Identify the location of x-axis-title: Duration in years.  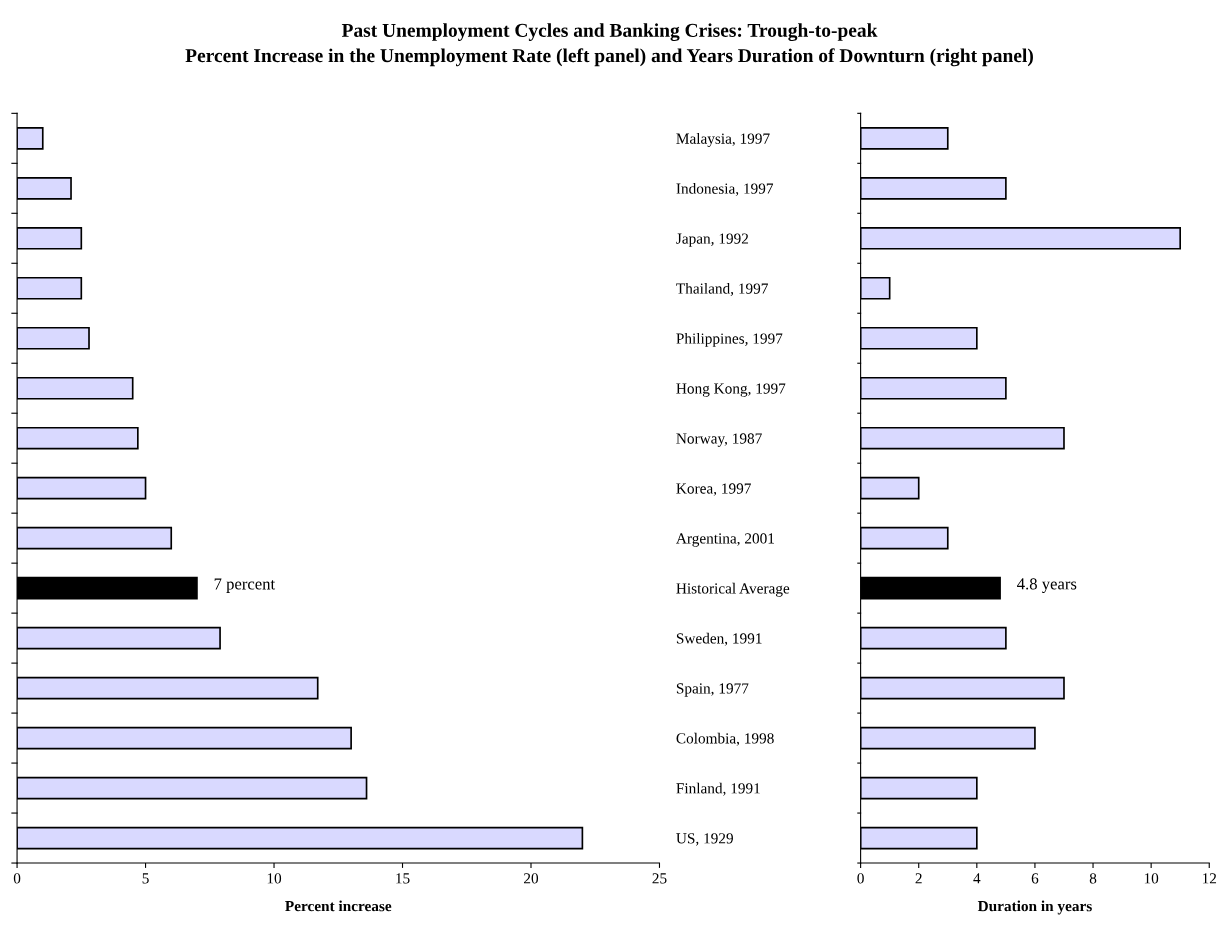
(1034, 907).